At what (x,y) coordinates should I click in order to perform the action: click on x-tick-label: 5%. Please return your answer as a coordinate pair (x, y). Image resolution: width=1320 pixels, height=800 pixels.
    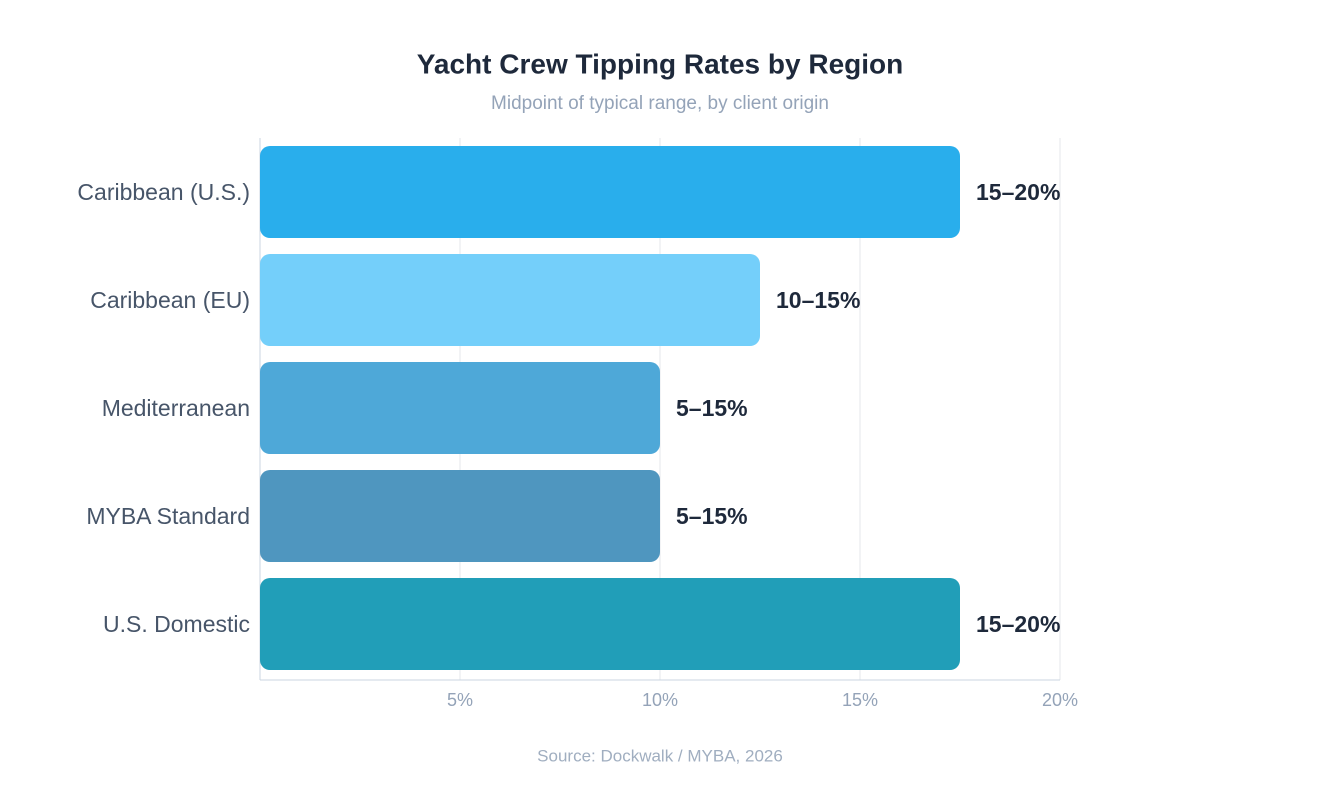
    Looking at the image, I should click on (460, 700).